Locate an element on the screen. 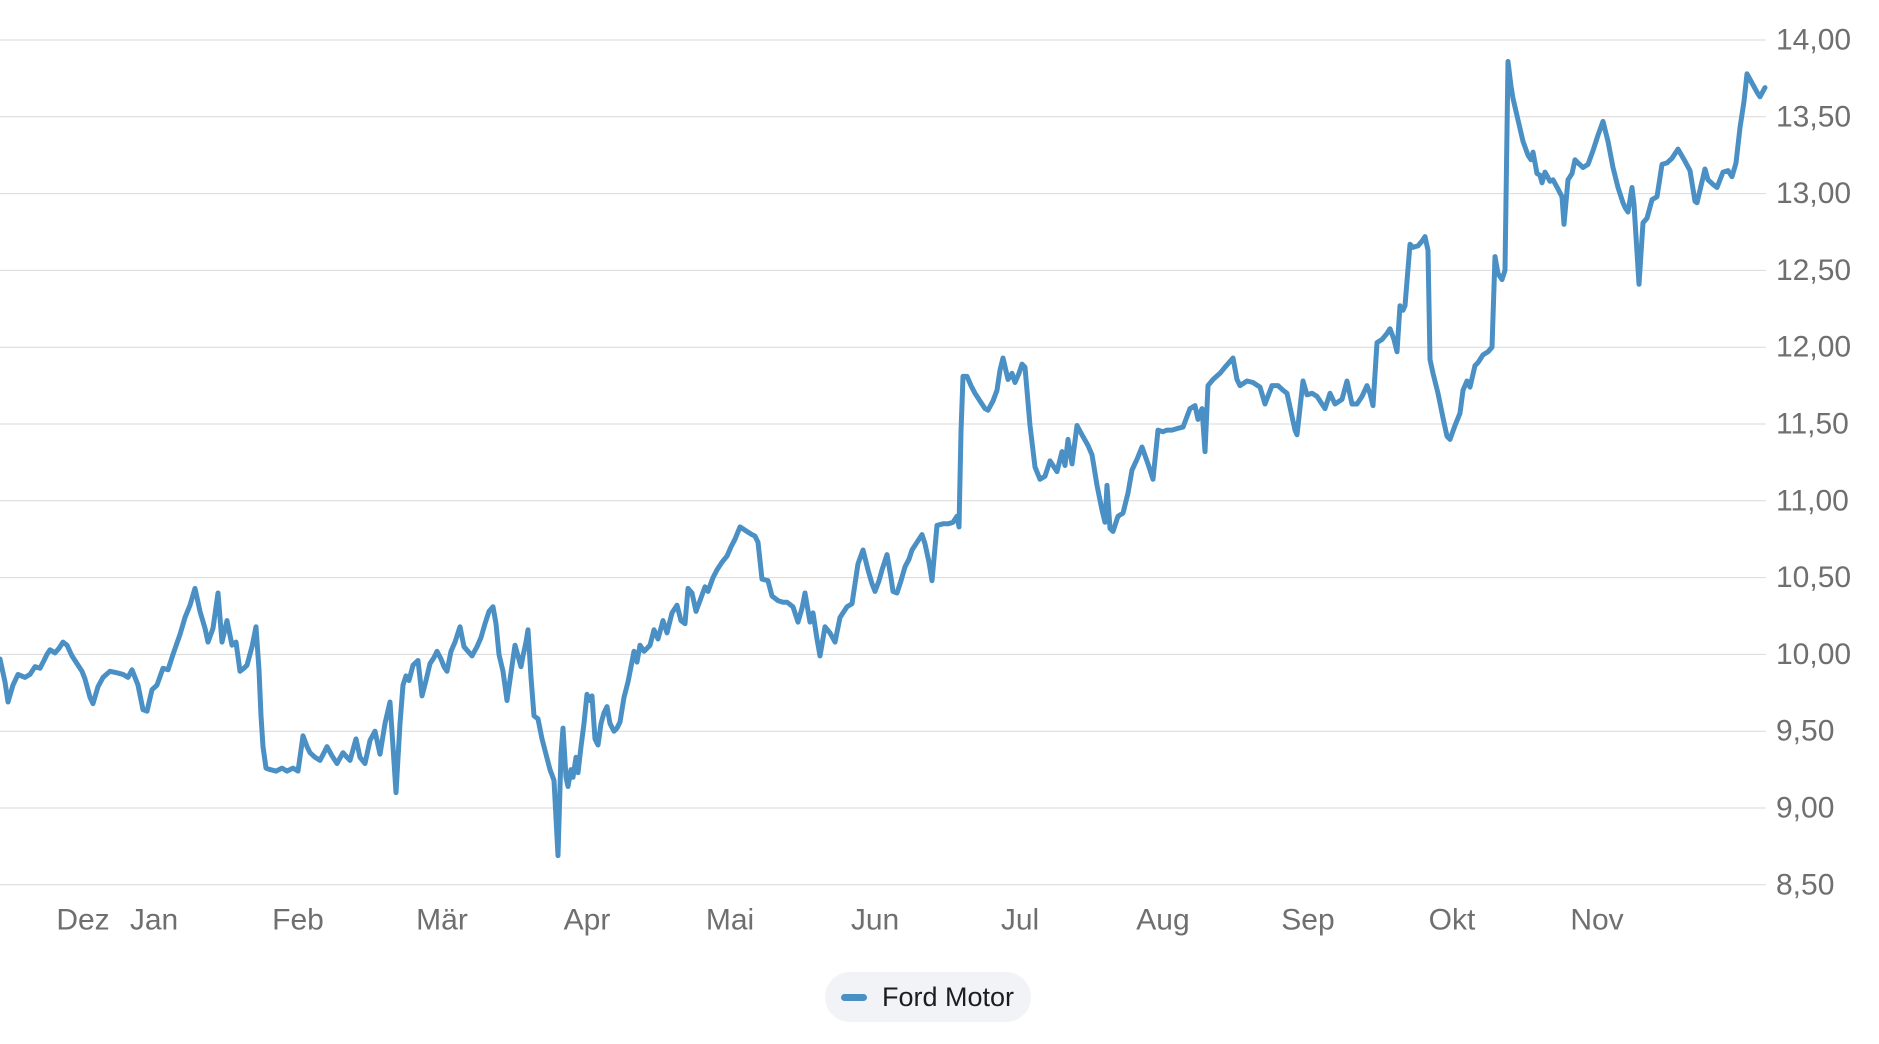 The height and width of the screenshot is (1044, 1879). y-axis-label: 11,50 is located at coordinates (1812, 424).